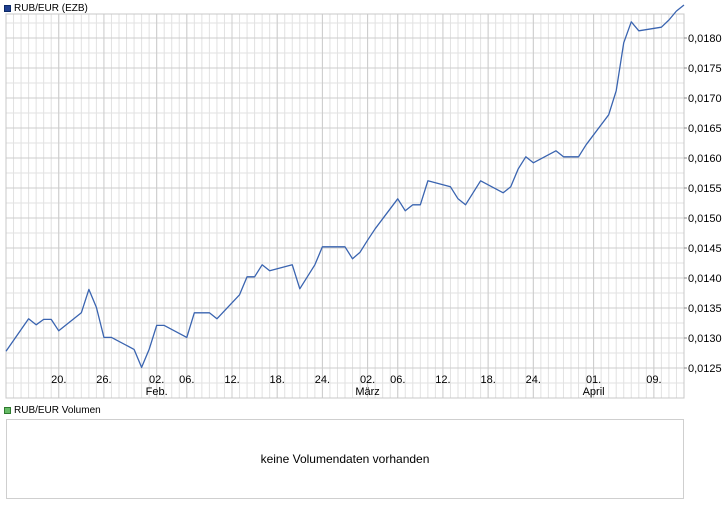 This screenshot has height=508, width=726. I want to click on y-tick-label: 0,0150, so click(705, 219).